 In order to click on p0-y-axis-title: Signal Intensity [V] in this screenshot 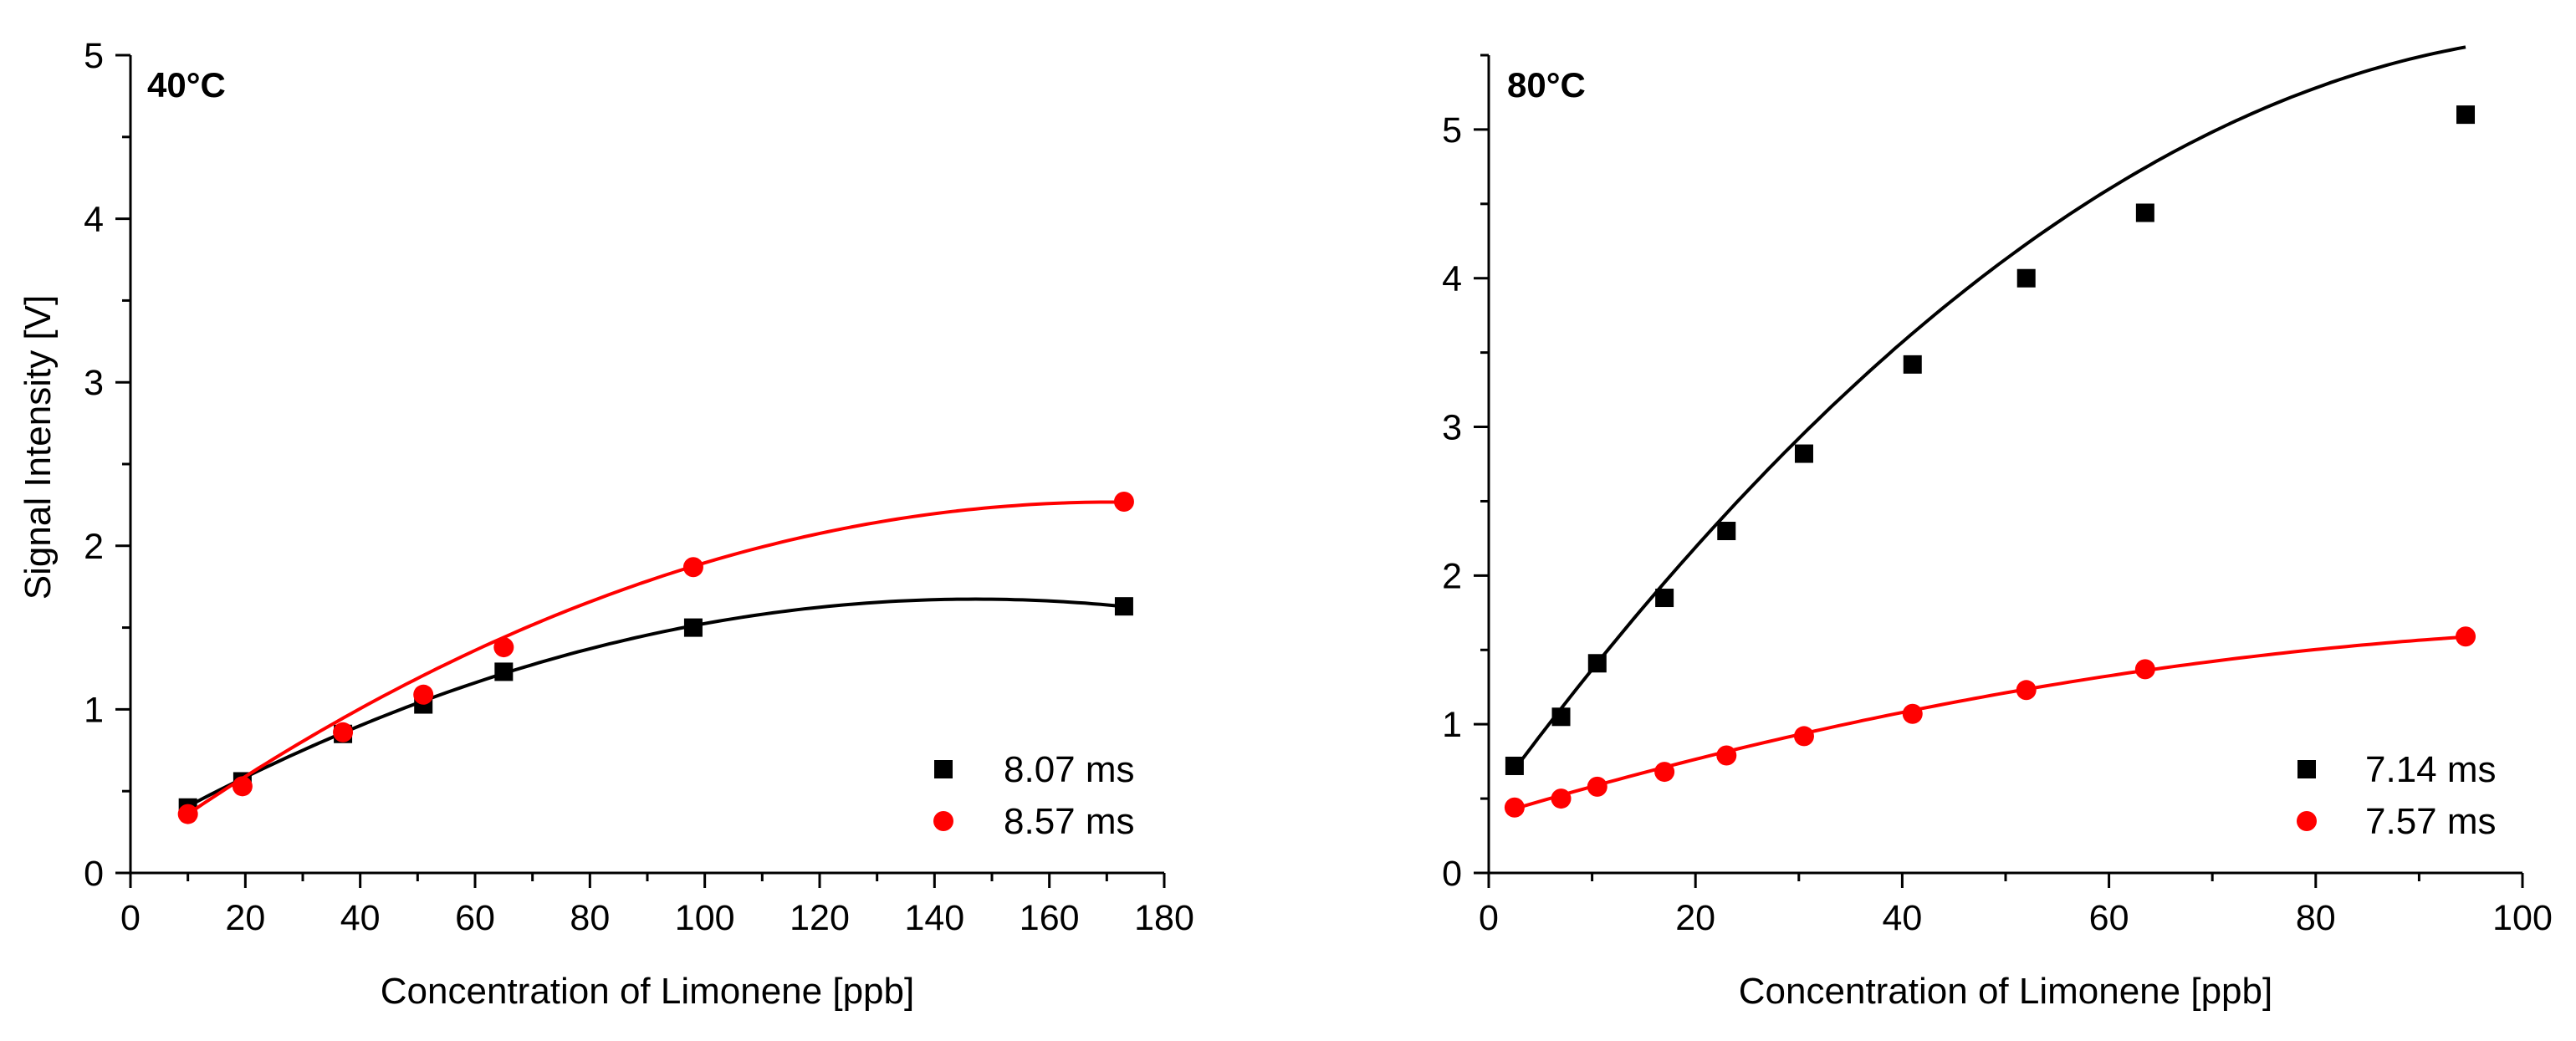, I will do `click(38, 447)`.